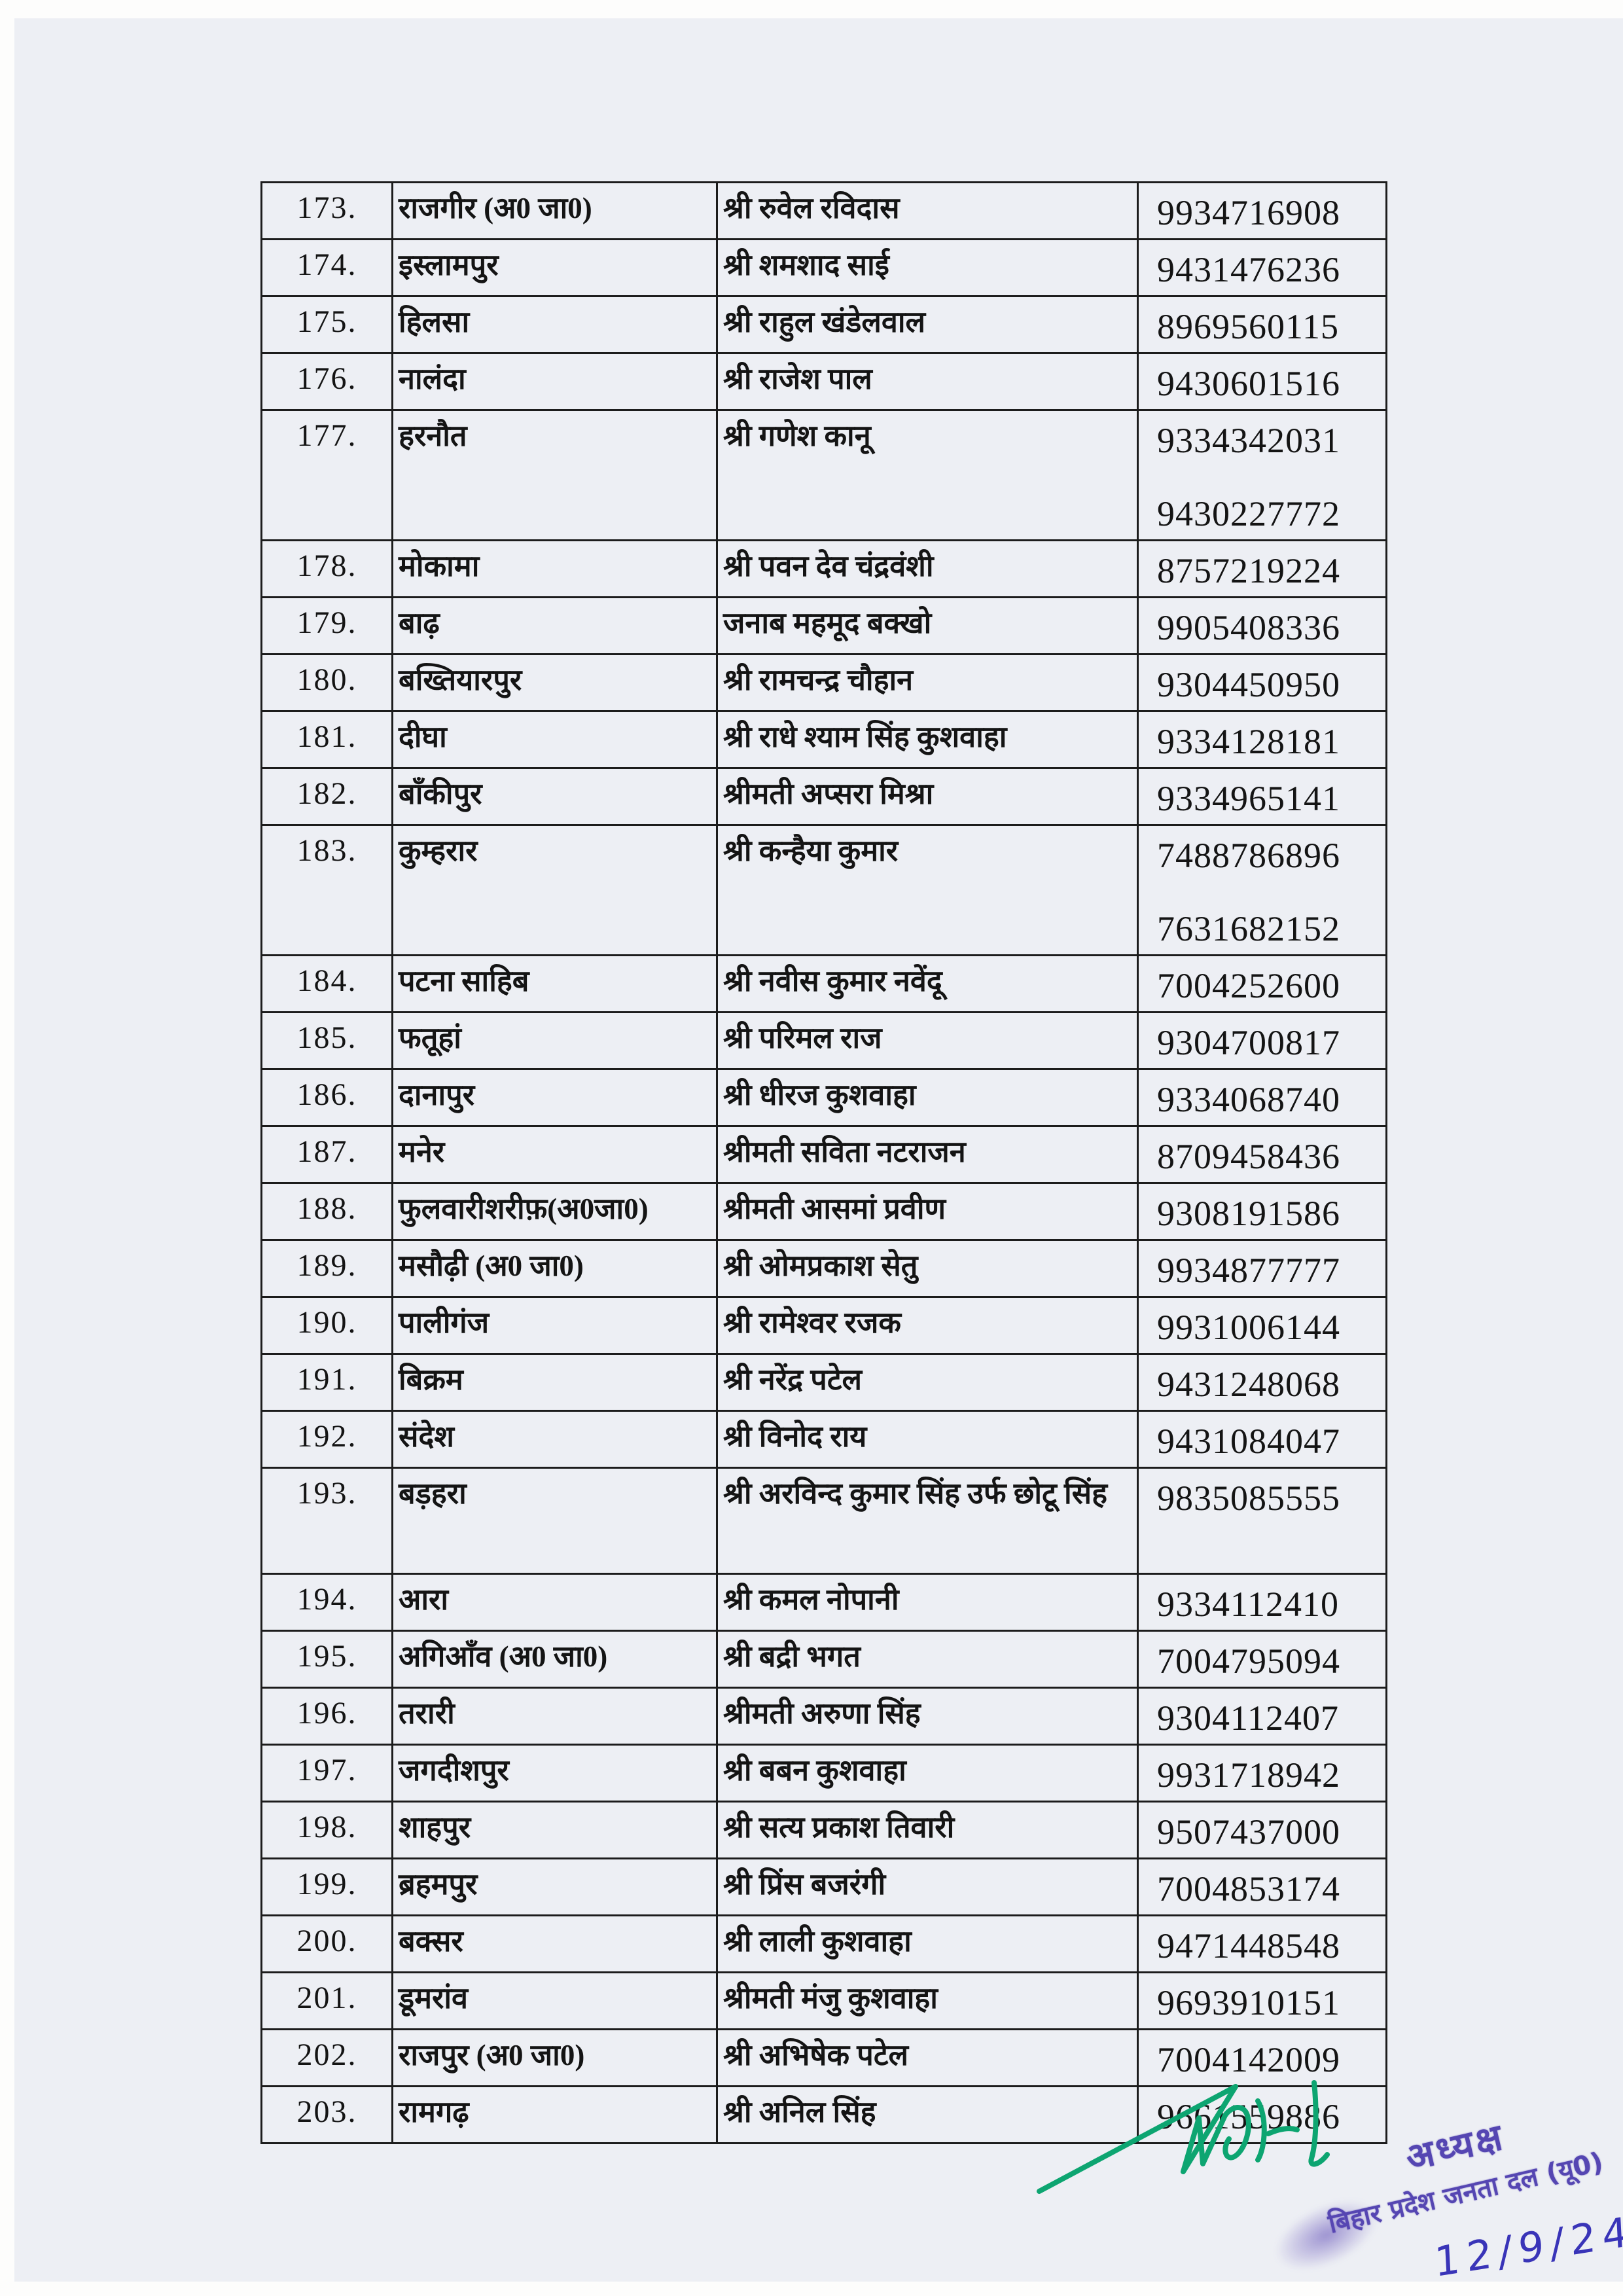 The height and width of the screenshot is (2296, 1623). Describe the element at coordinates (1248, 627) in the screenshot. I see `phone-number: 9905408336` at that location.